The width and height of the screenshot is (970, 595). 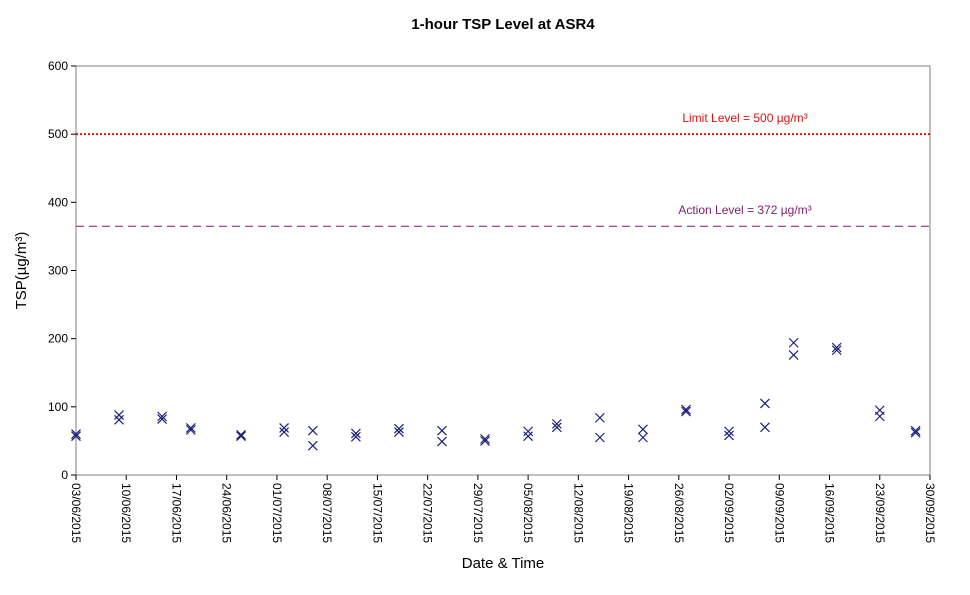 I want to click on x-tick-label: 12/08/2015, so click(x=578, y=513).